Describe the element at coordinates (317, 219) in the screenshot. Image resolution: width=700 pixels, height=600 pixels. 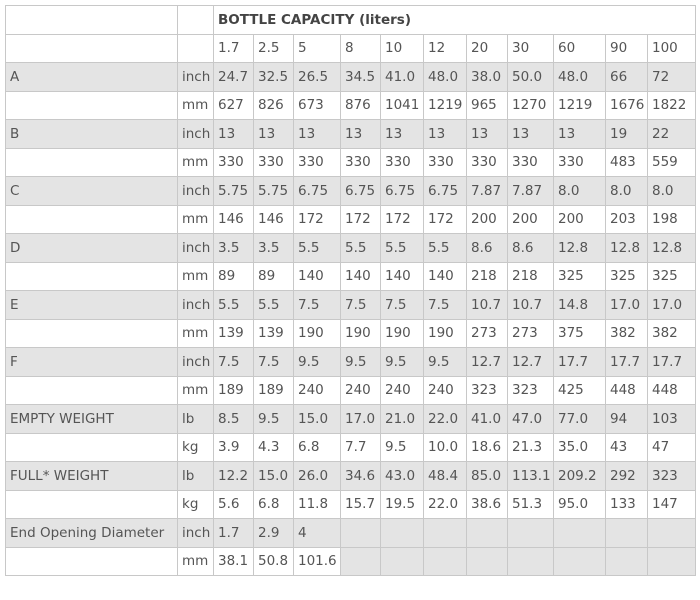
I see `value-cell: 172` at that location.